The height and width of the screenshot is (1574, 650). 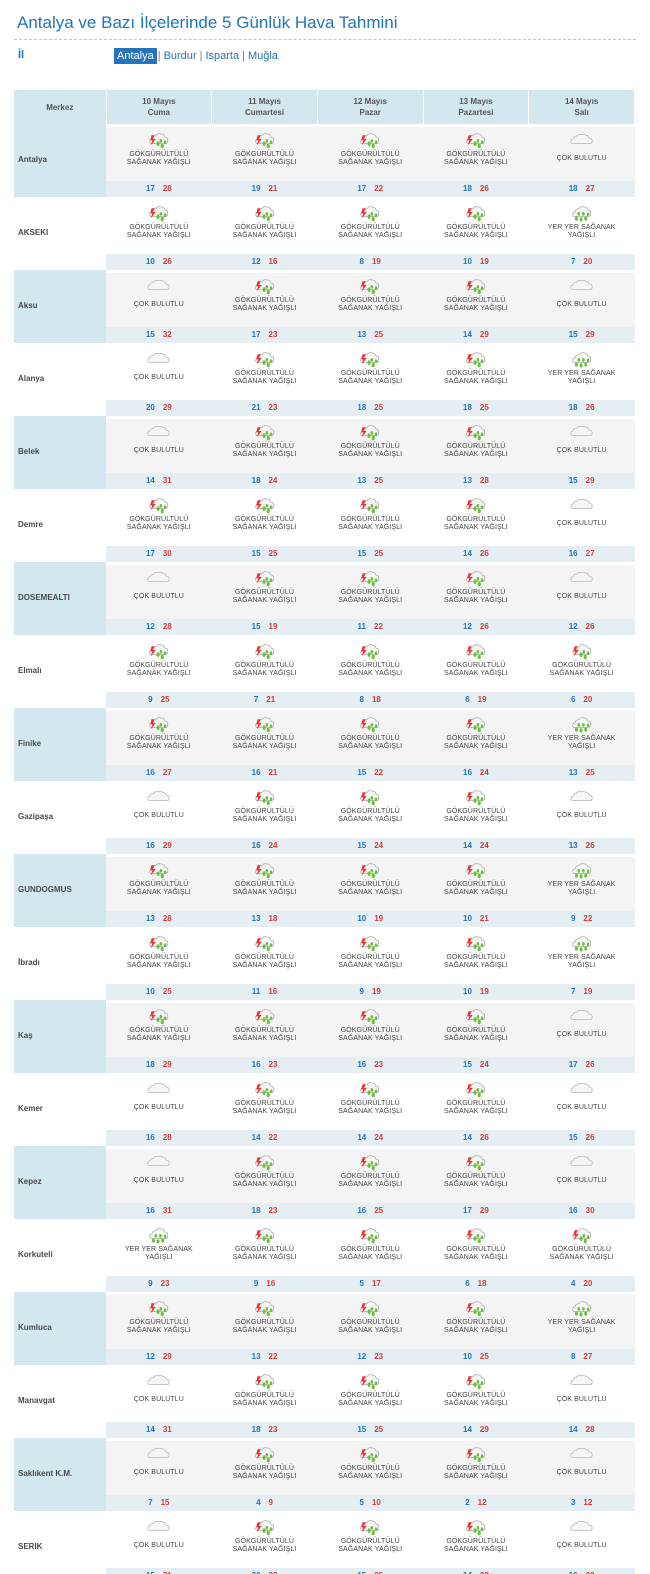 I want to click on max-temp: 22, so click(x=273, y=1137).